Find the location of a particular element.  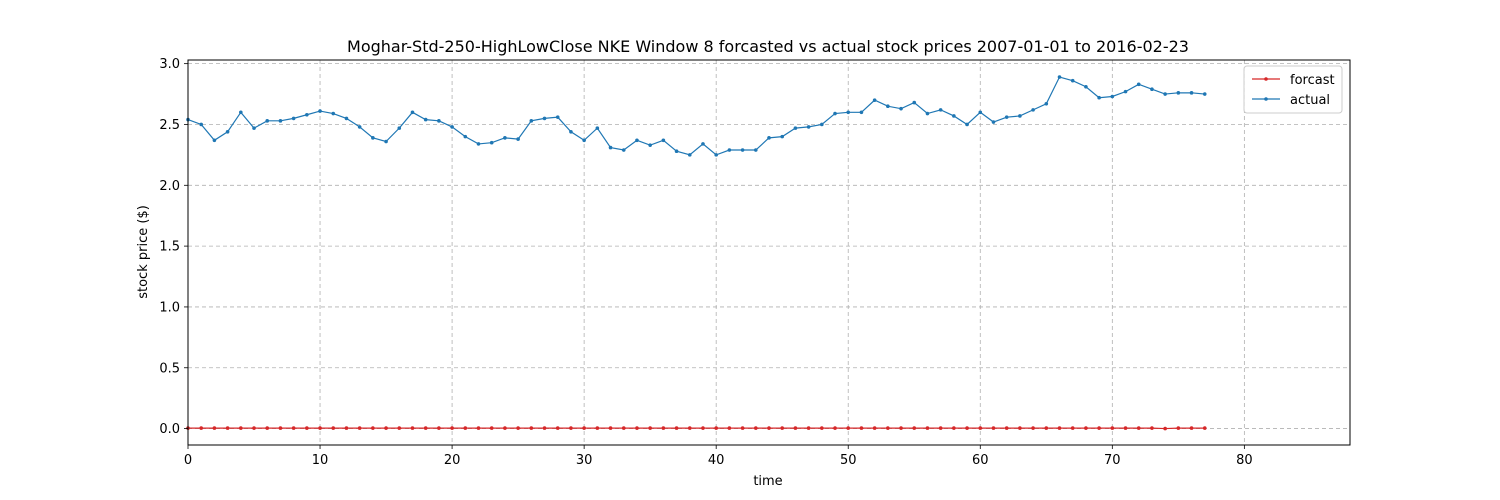

x-tick-label: 0 is located at coordinates (188, 460).